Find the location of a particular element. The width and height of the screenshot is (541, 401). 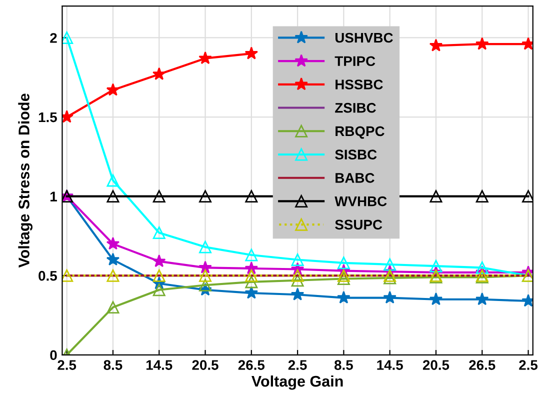

legend-label: USHVBC is located at coordinates (364, 37).